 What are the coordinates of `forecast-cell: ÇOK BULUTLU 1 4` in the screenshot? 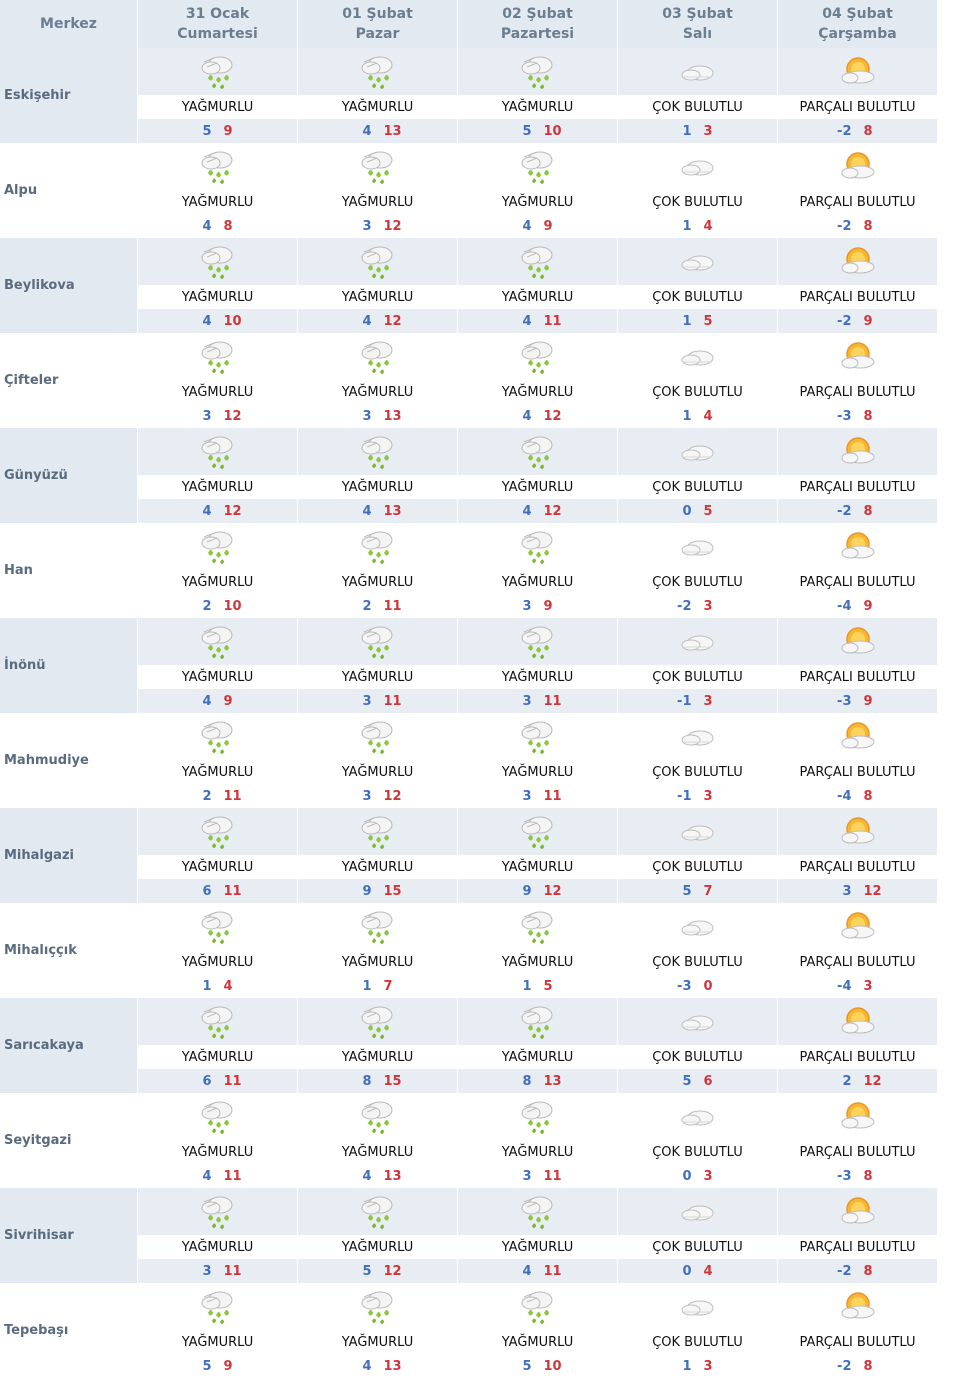 It's located at (698, 190).